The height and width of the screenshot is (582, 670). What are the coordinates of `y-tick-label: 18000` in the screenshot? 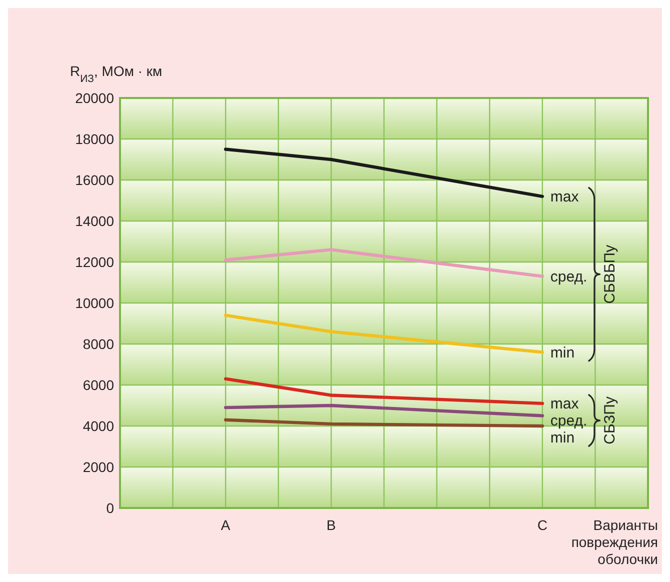 It's located at (94, 138).